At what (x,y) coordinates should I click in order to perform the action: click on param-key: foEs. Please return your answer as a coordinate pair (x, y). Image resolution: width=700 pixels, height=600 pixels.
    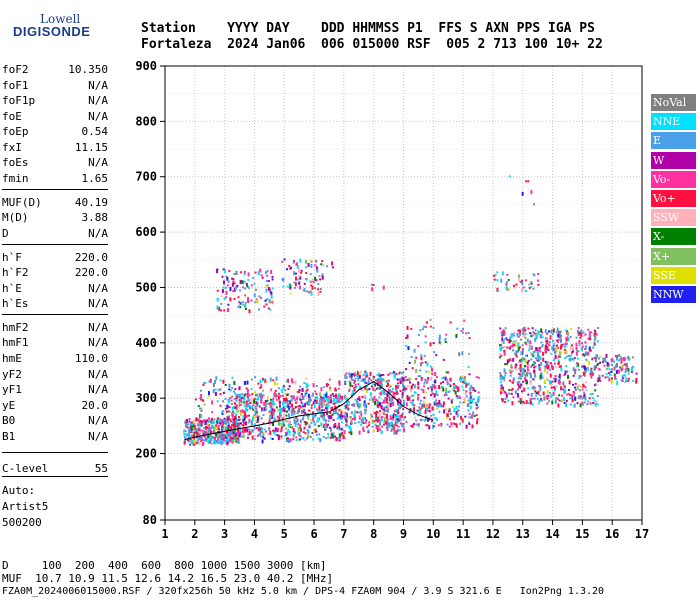
    Looking at the image, I should click on (15, 162).